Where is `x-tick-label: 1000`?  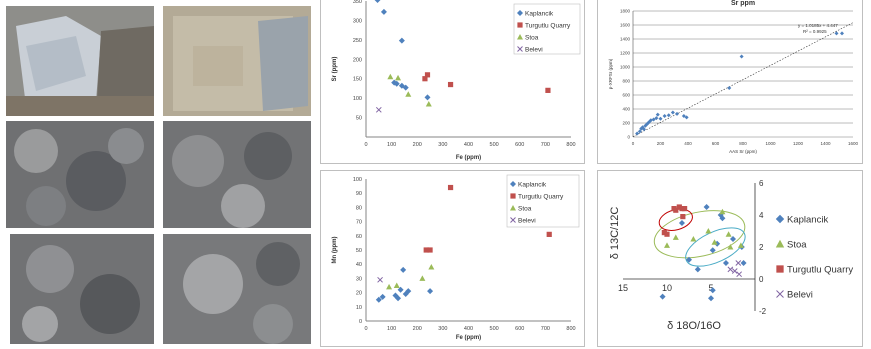 x-tick-label: 1000 is located at coordinates (770, 143).